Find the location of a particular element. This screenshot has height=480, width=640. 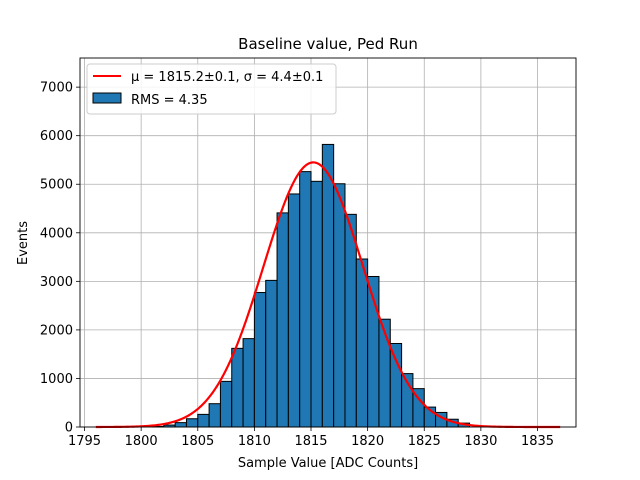

x-tick-label: 1820 is located at coordinates (367, 441).